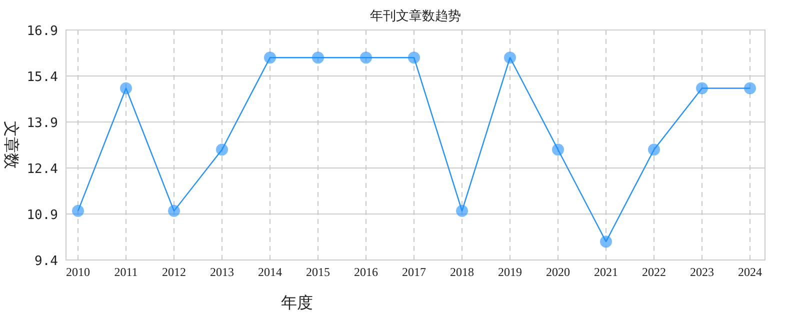  What do you see at coordinates (42, 169) in the screenshot?
I see `y-tick-label: 12.4` at bounding box center [42, 169].